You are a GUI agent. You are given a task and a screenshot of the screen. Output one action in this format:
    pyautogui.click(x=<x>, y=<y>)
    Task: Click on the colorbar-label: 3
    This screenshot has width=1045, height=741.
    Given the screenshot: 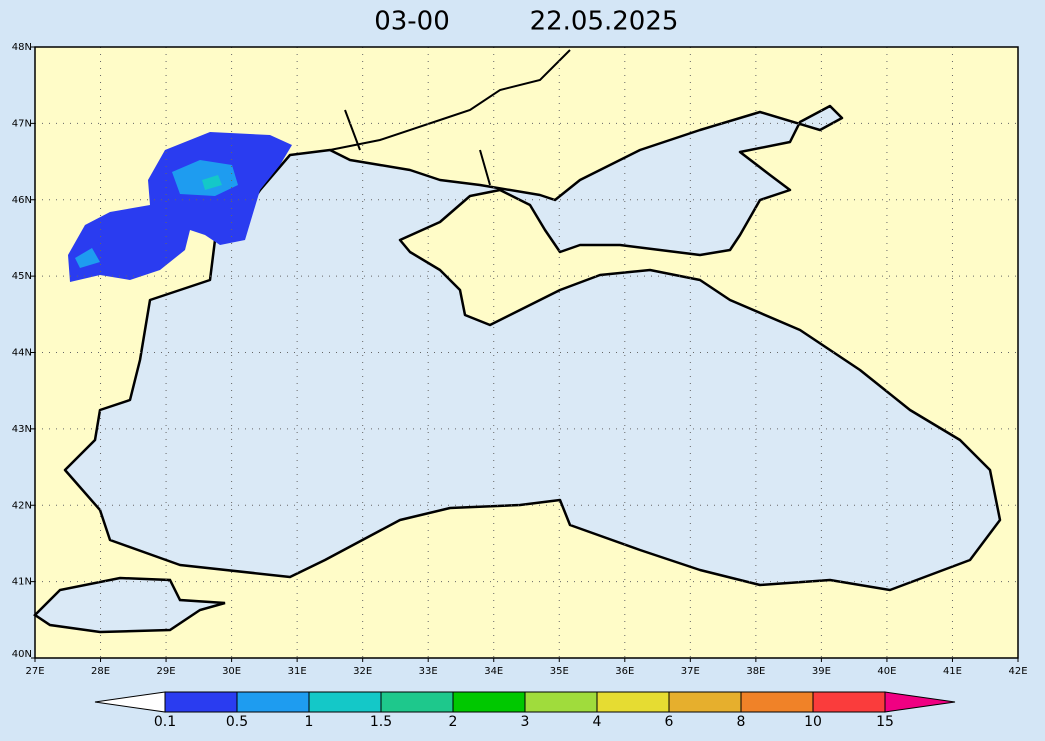 What is the action you would take?
    pyautogui.click(x=525, y=722)
    